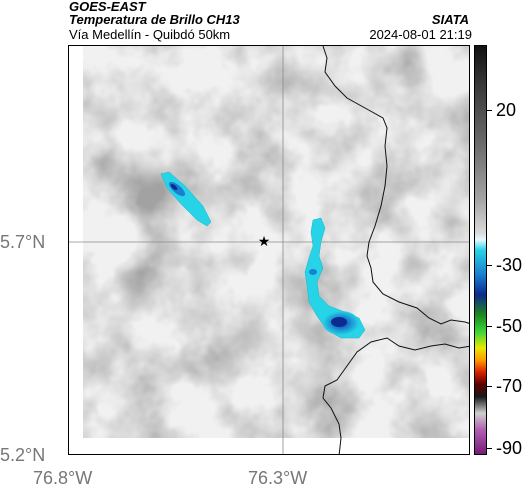 Image resolution: width=526 pixels, height=491 pixels. I want to click on colorbar, so click(480, 250).